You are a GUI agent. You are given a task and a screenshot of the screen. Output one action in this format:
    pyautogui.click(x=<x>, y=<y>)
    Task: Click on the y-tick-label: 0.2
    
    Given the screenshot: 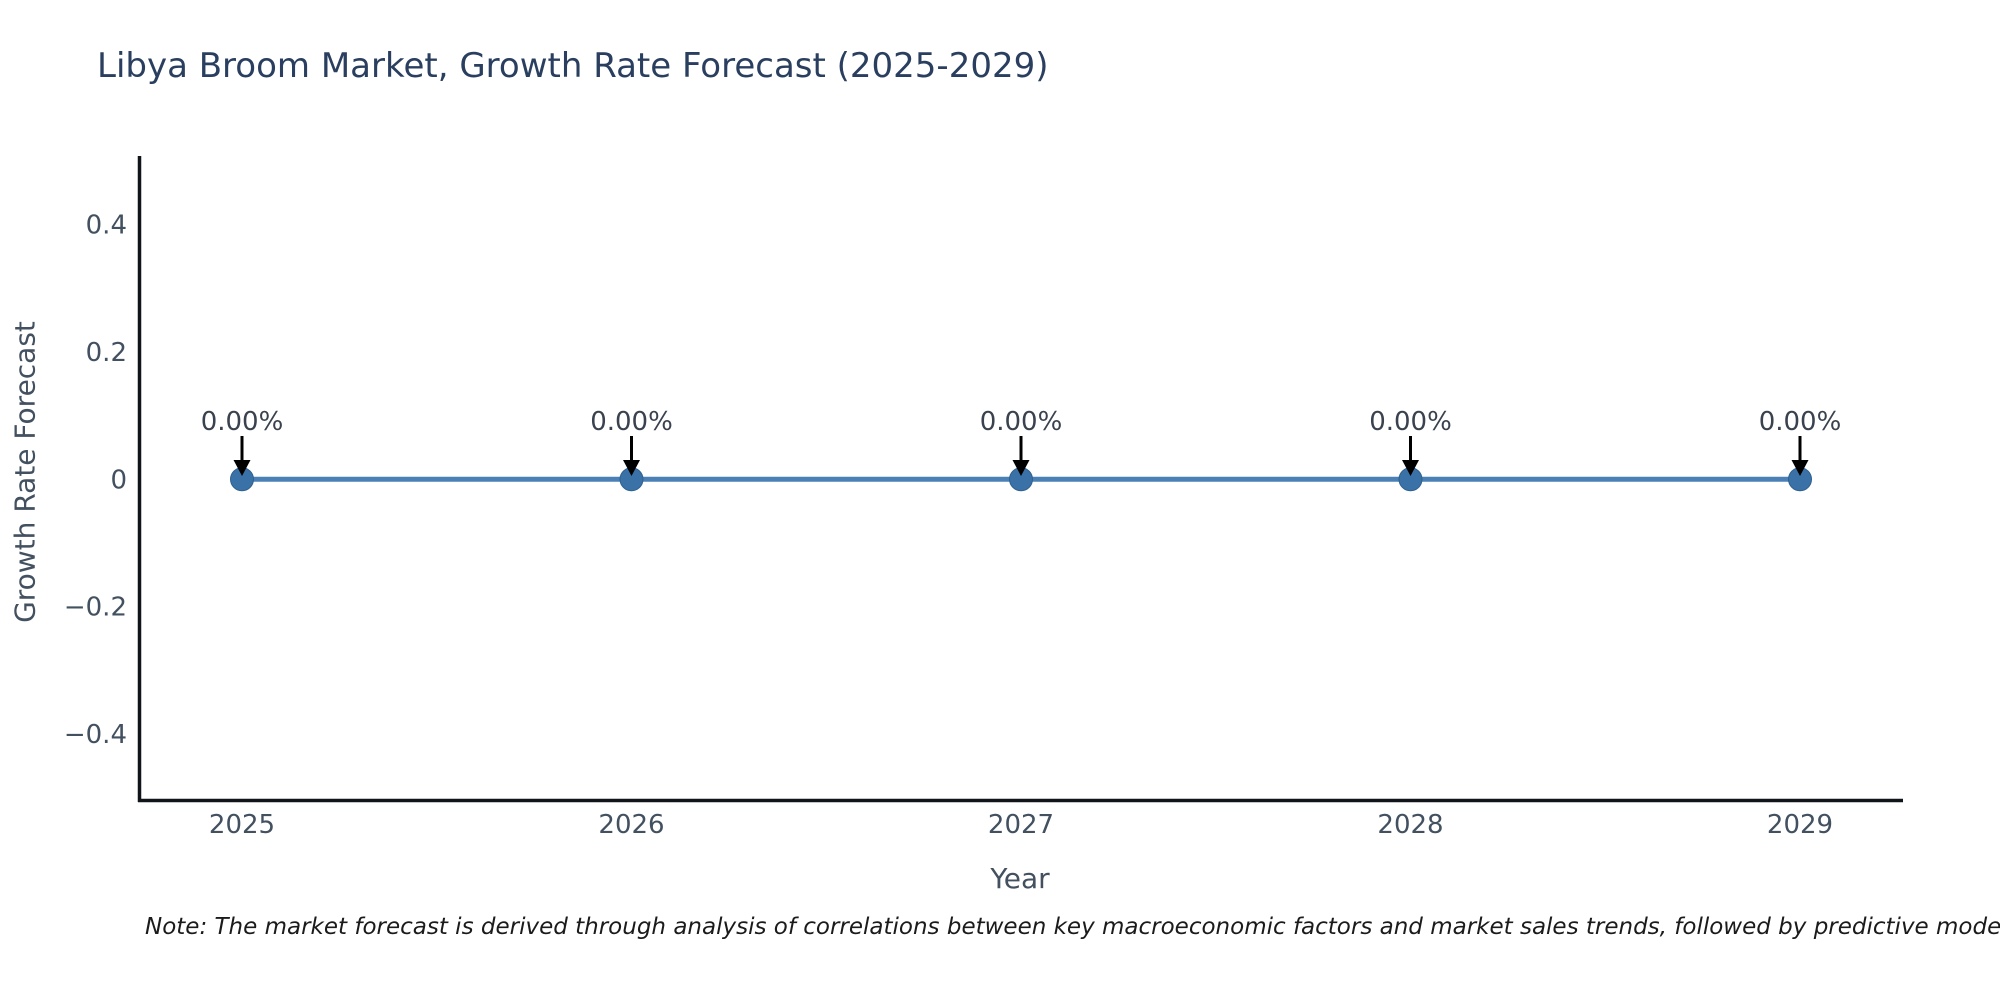 What is the action you would take?
    pyautogui.click(x=106, y=353)
    